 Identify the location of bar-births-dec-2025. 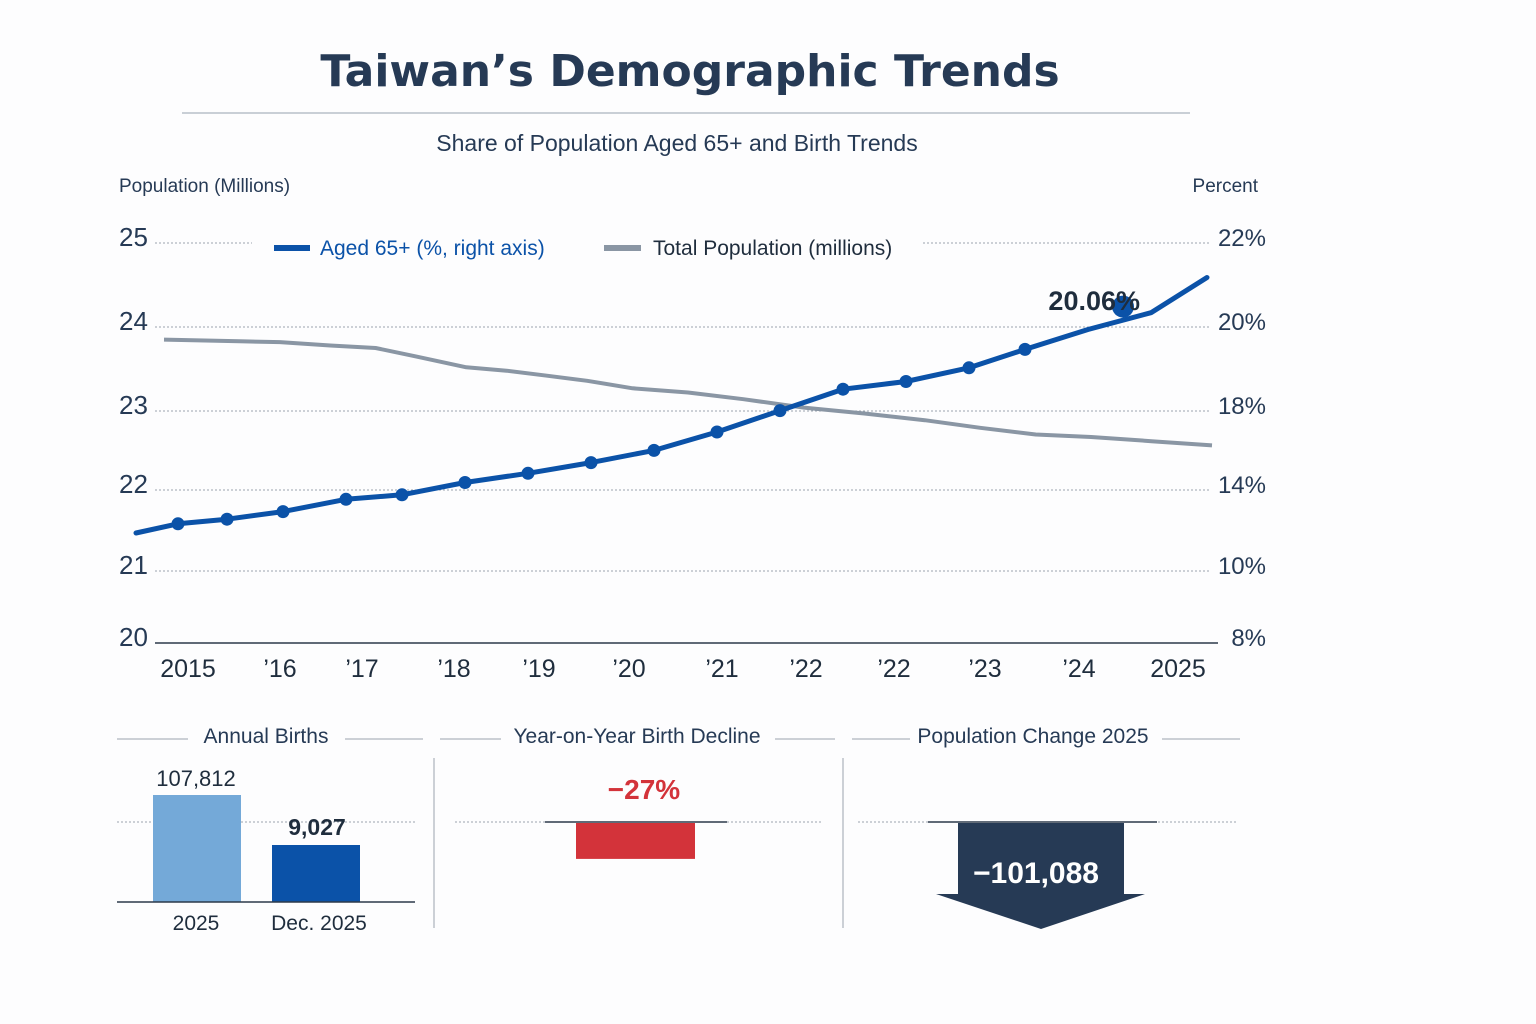
(316, 873).